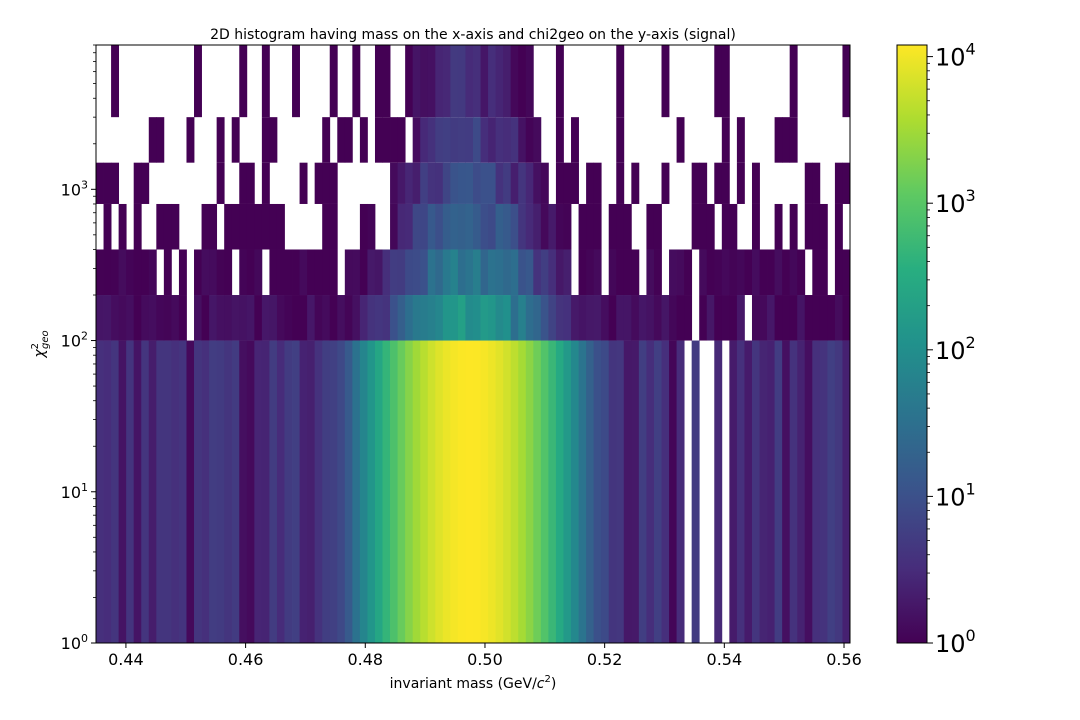  What do you see at coordinates (485, 659) in the screenshot?
I see `x-tick-label: 0.50` at bounding box center [485, 659].